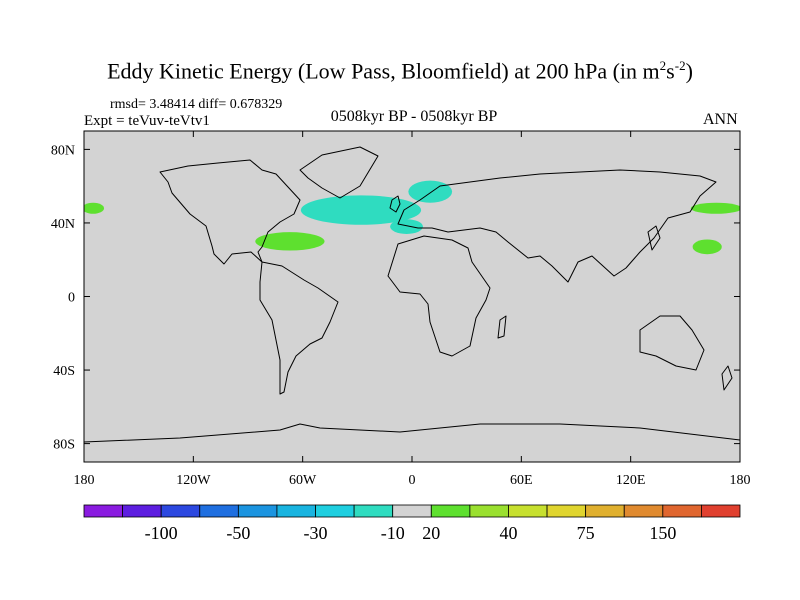  What do you see at coordinates (303, 480) in the screenshot?
I see `lon-tick-label: 60W` at bounding box center [303, 480].